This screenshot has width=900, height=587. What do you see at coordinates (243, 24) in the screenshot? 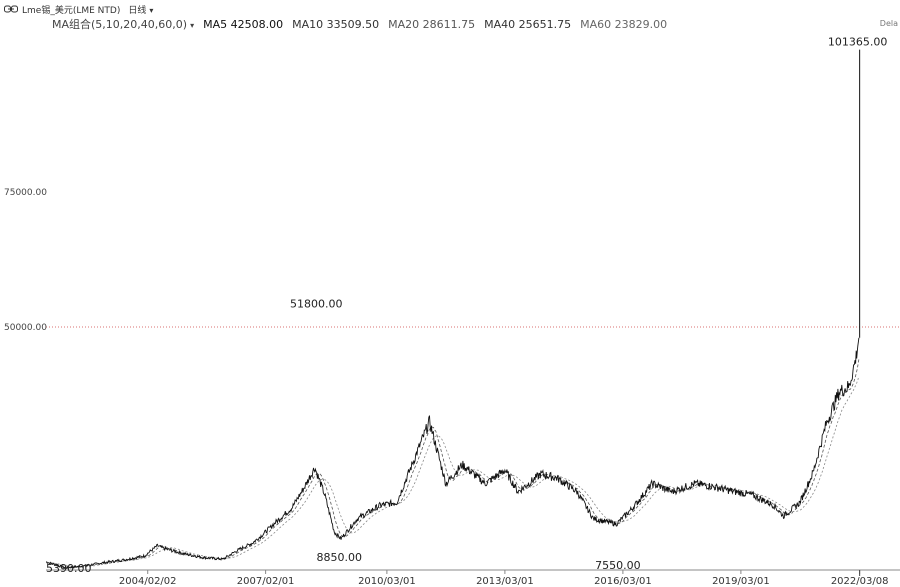
I see `ma5-value: MA5 42508.00` at bounding box center [243, 24].